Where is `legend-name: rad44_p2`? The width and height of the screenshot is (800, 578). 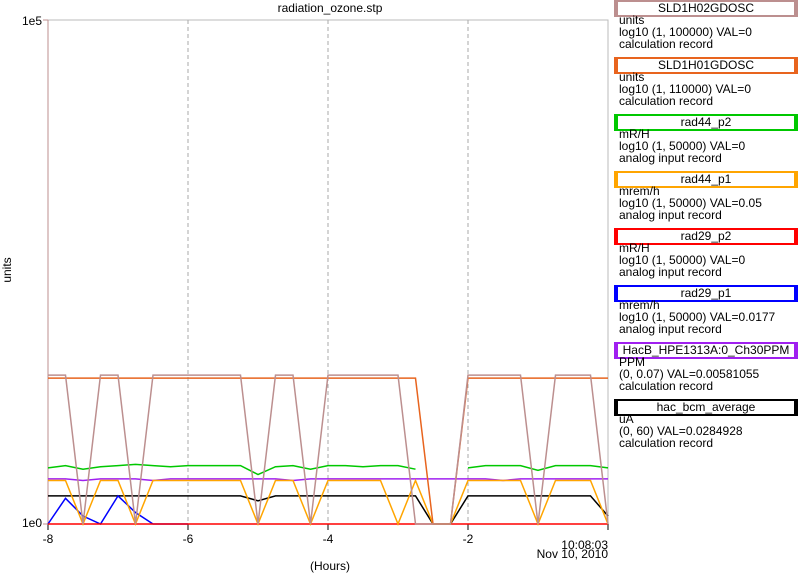
legend-name: rad44_p2 is located at coordinates (706, 122).